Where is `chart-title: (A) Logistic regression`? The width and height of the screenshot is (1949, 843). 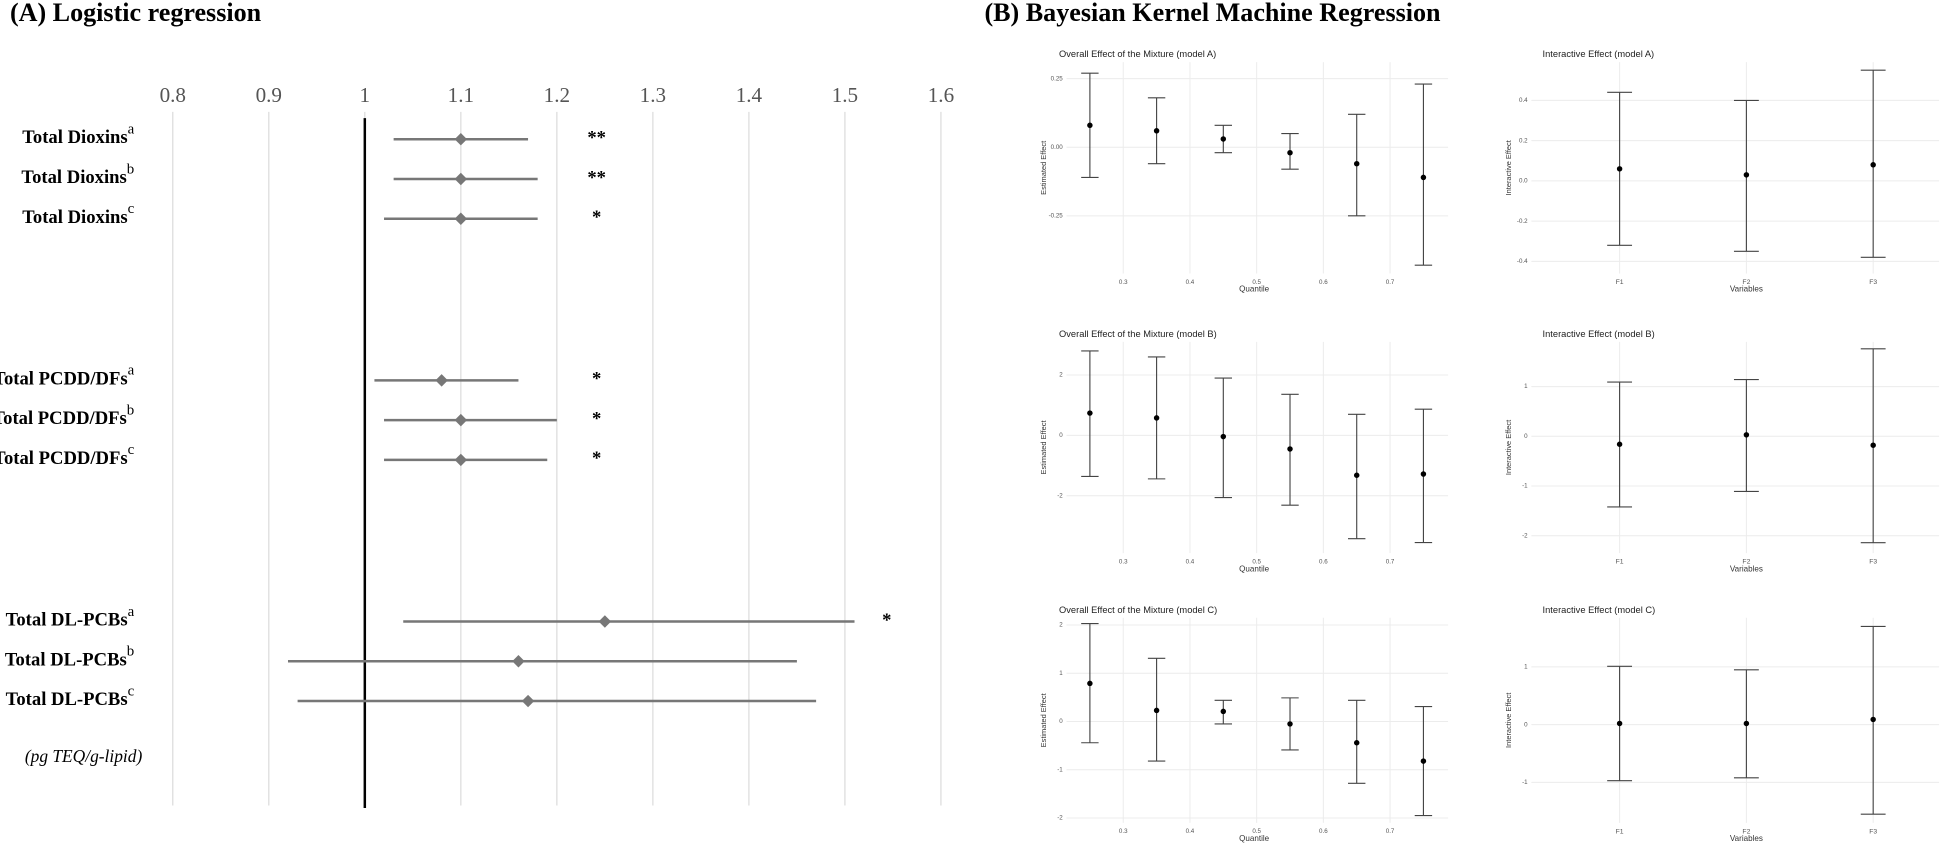
chart-title: (A) Logistic regression is located at coordinates (136, 13).